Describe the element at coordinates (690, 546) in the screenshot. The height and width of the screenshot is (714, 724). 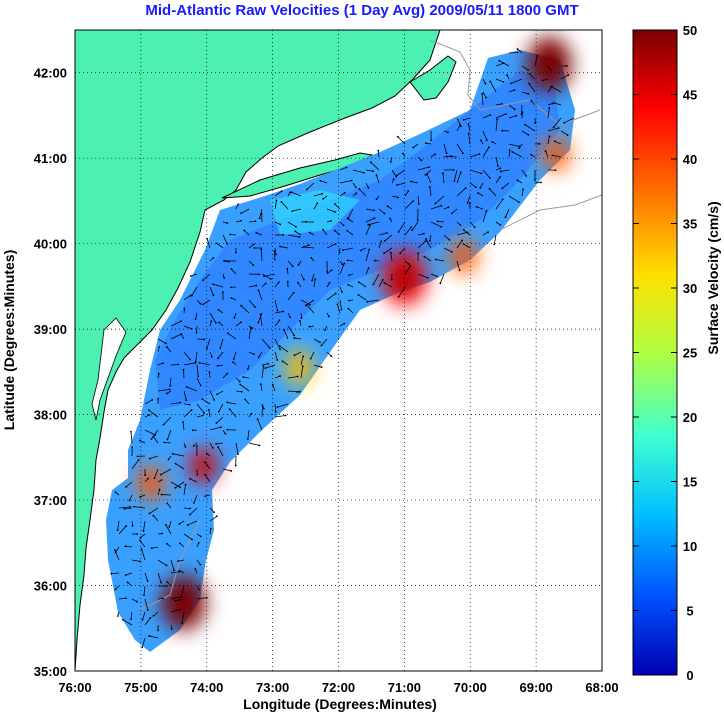
I see `colorbar-tick-label: 10` at that location.